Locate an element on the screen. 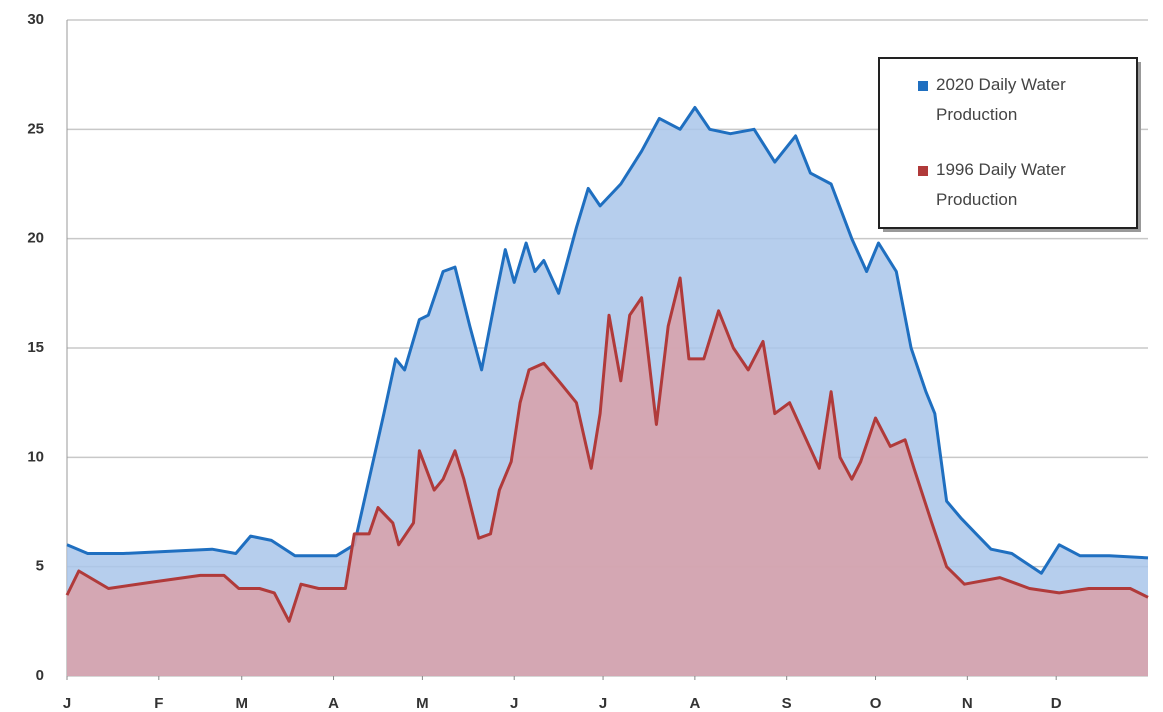  y-tick-label: 5 is located at coordinates (40, 566).